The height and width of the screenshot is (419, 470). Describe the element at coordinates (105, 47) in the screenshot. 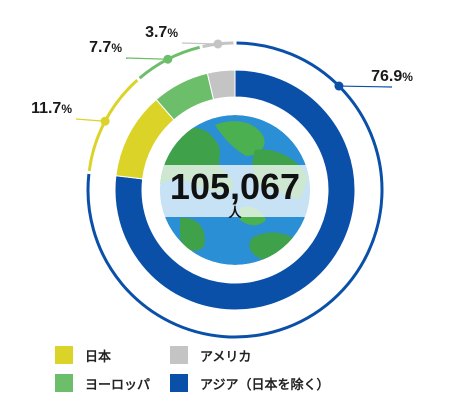

I see `data-label: 7.7%` at that location.